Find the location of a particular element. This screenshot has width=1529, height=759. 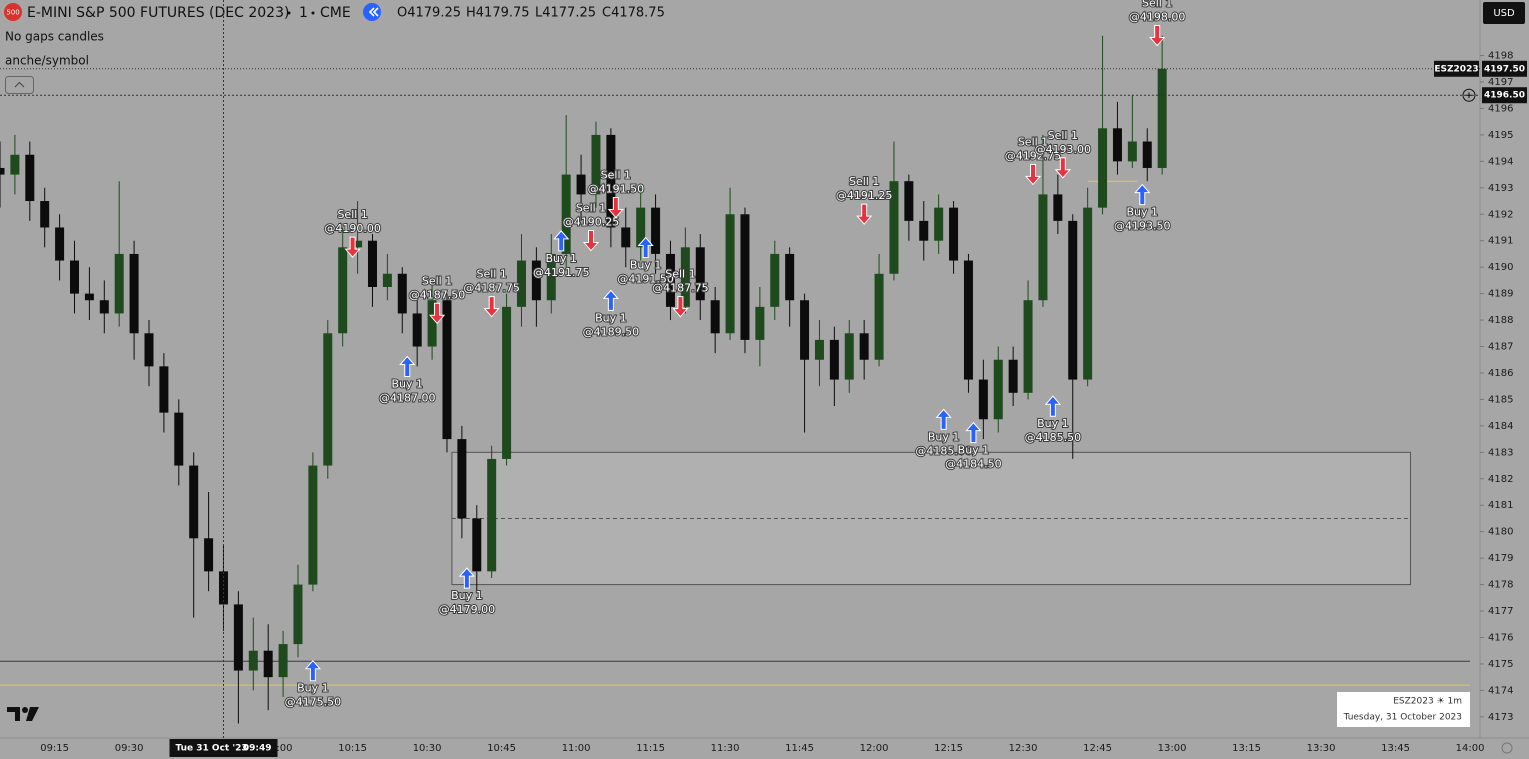

y-tick-label: 4179 is located at coordinates (1500, 558).